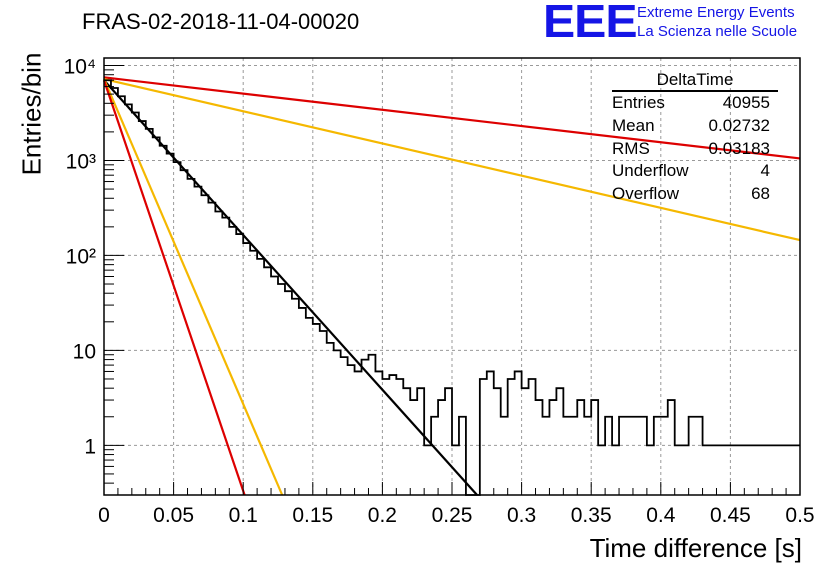 This screenshot has width=836, height=572. I want to click on stats-row: Underflow 4, so click(695, 171).